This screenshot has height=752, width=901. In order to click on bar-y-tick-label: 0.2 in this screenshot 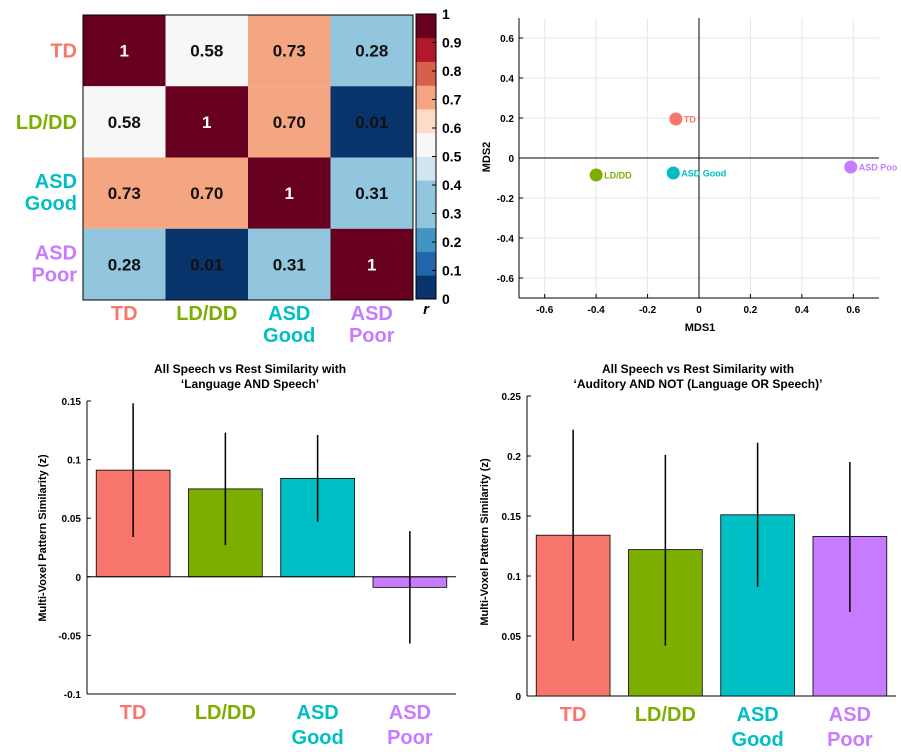, I will do `click(514, 457)`.